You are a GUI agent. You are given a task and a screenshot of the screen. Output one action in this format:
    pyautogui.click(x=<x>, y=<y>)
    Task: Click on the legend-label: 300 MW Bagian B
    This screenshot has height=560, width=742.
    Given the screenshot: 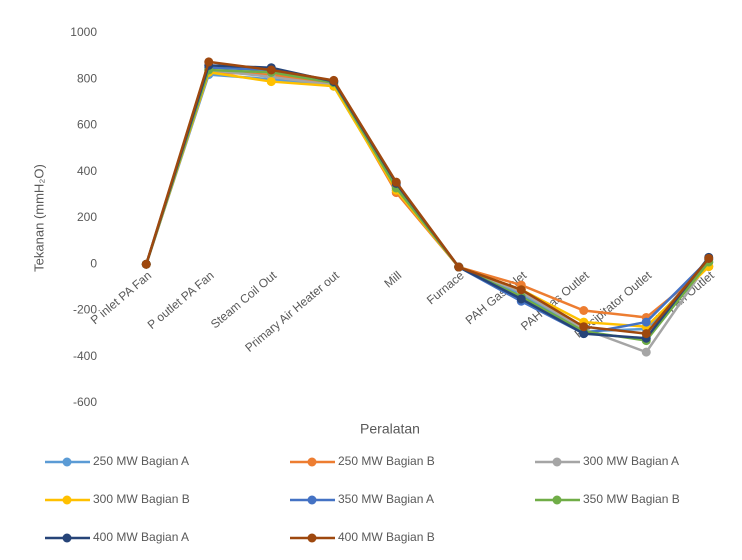 What is the action you would take?
    pyautogui.click(x=141, y=499)
    